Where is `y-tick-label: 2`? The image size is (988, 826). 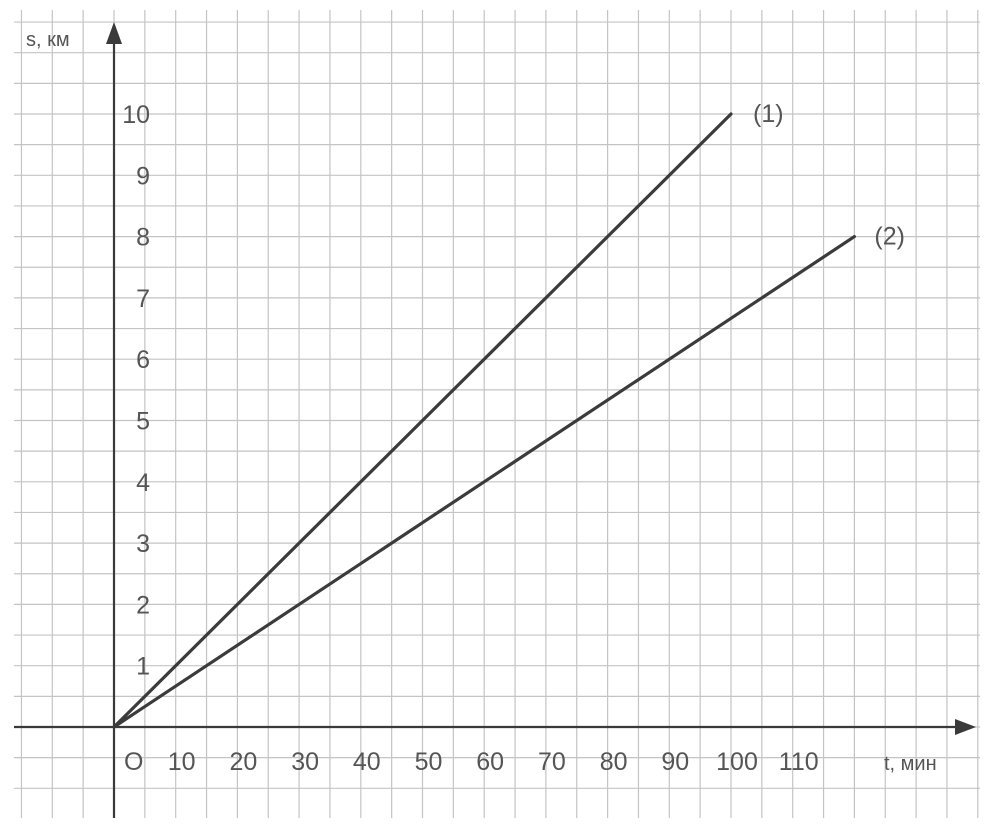
y-tick-label: 2 is located at coordinates (143, 605).